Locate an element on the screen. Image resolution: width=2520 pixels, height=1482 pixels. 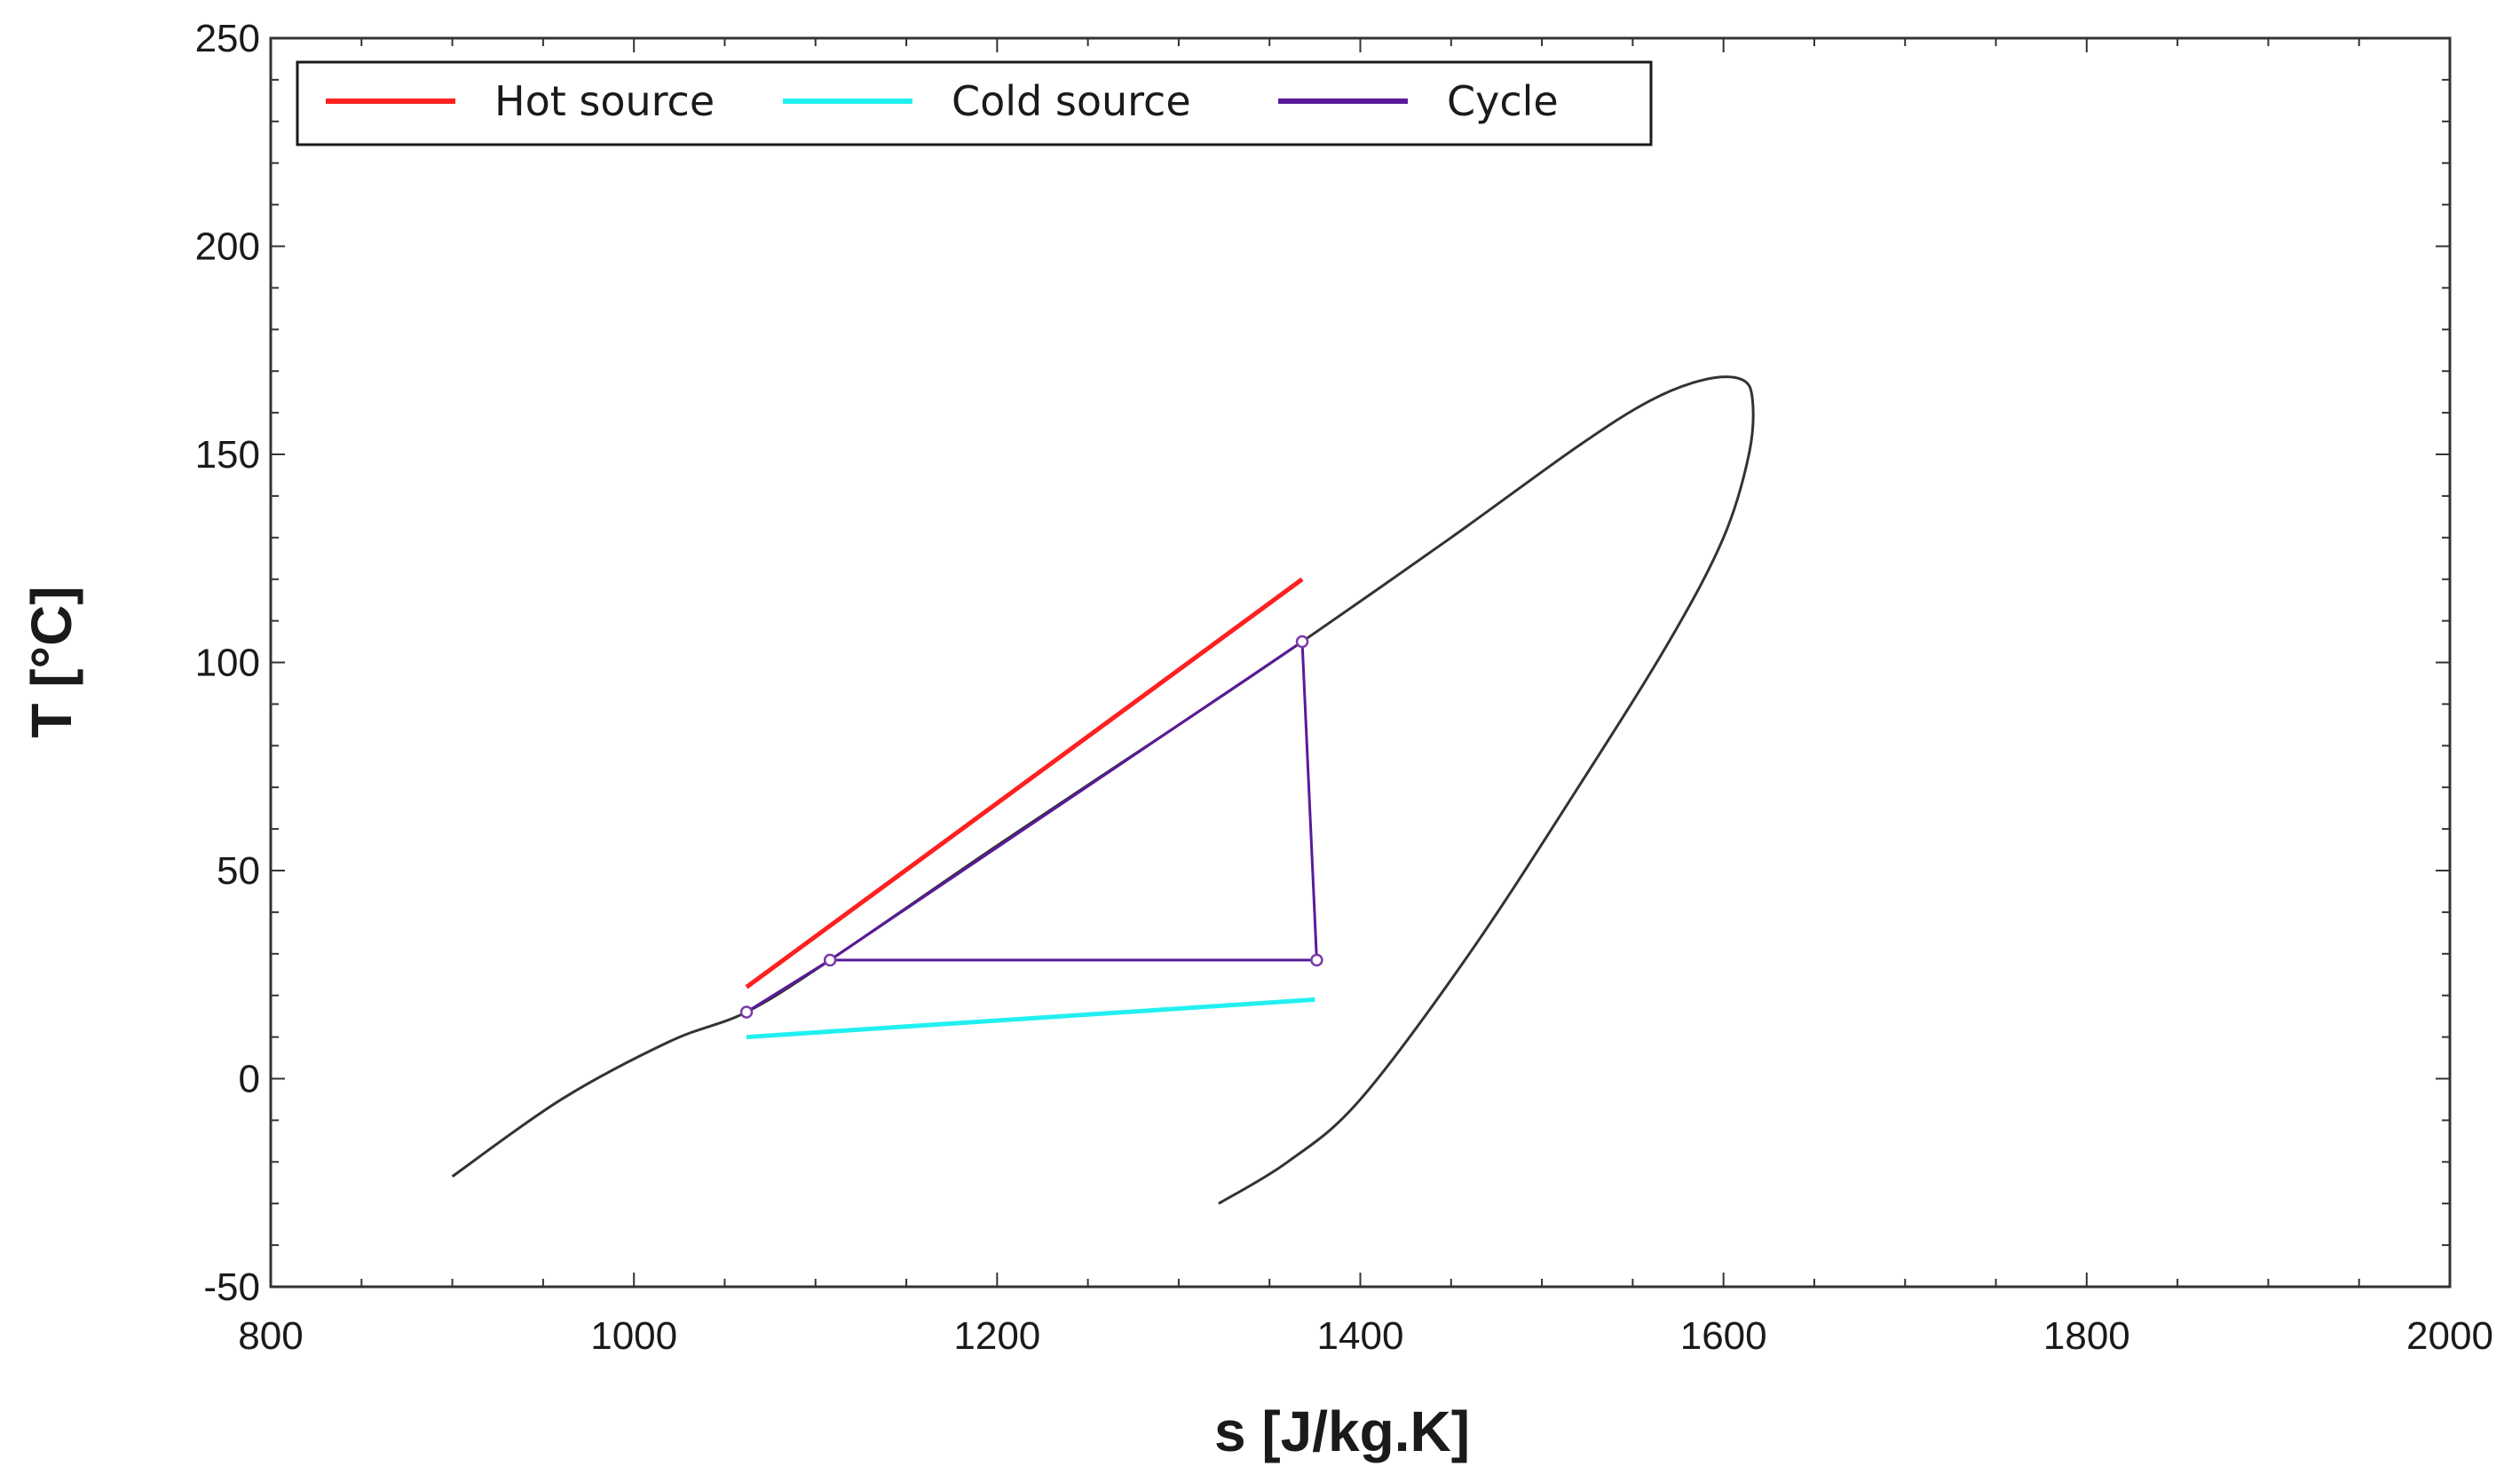
y-tick-label: -50 is located at coordinates (231, 1287).